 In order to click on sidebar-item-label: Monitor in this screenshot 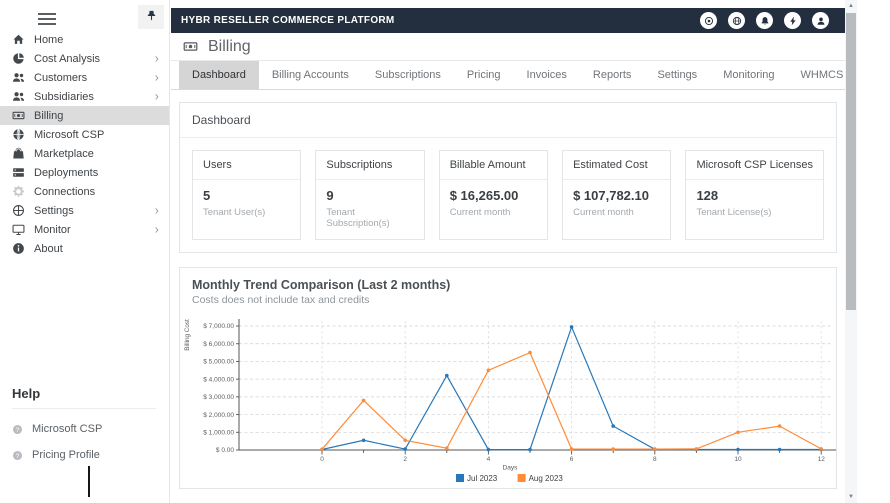, I will do `click(52, 229)`.